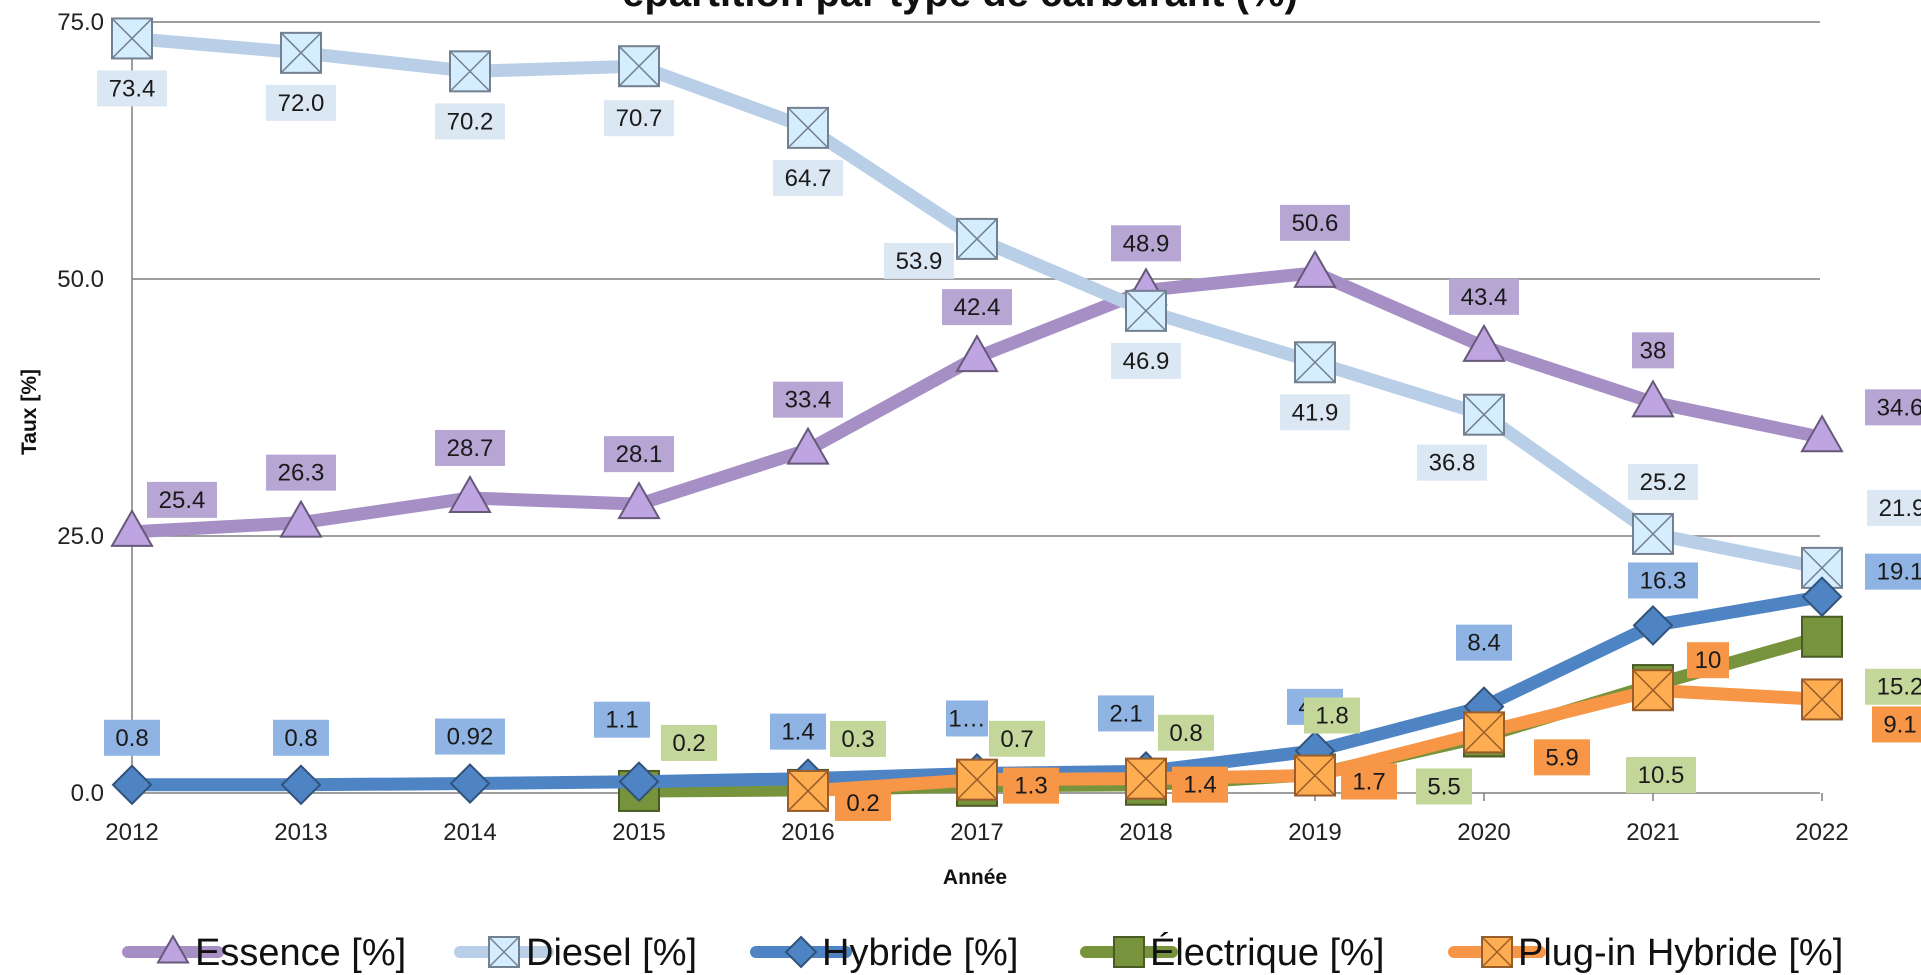 The width and height of the screenshot is (1921, 975). What do you see at coordinates (976, 832) in the screenshot?
I see `x-tick-label: 2017` at bounding box center [976, 832].